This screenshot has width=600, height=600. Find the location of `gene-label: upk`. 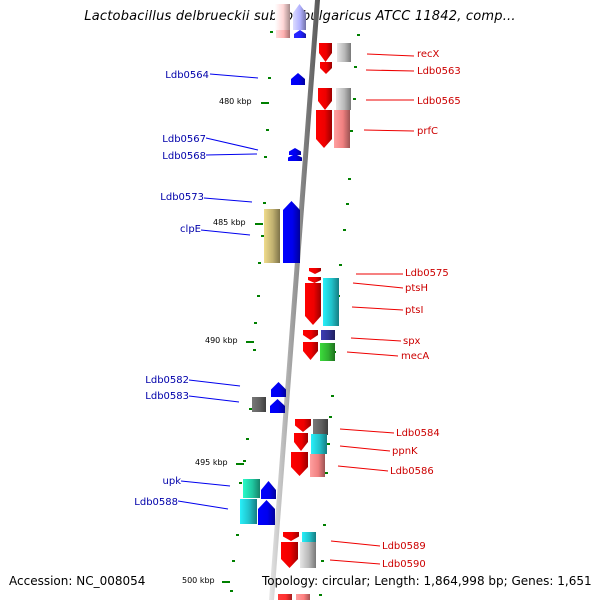

gene-label: upk is located at coordinates (172, 481).